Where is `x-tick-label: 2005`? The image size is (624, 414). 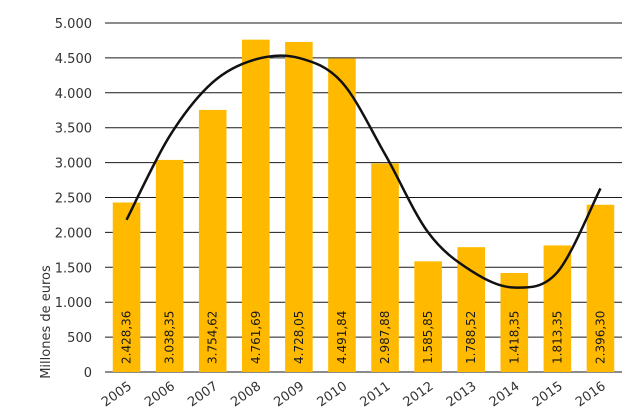 x-tick-label: 2005 is located at coordinates (117, 394).